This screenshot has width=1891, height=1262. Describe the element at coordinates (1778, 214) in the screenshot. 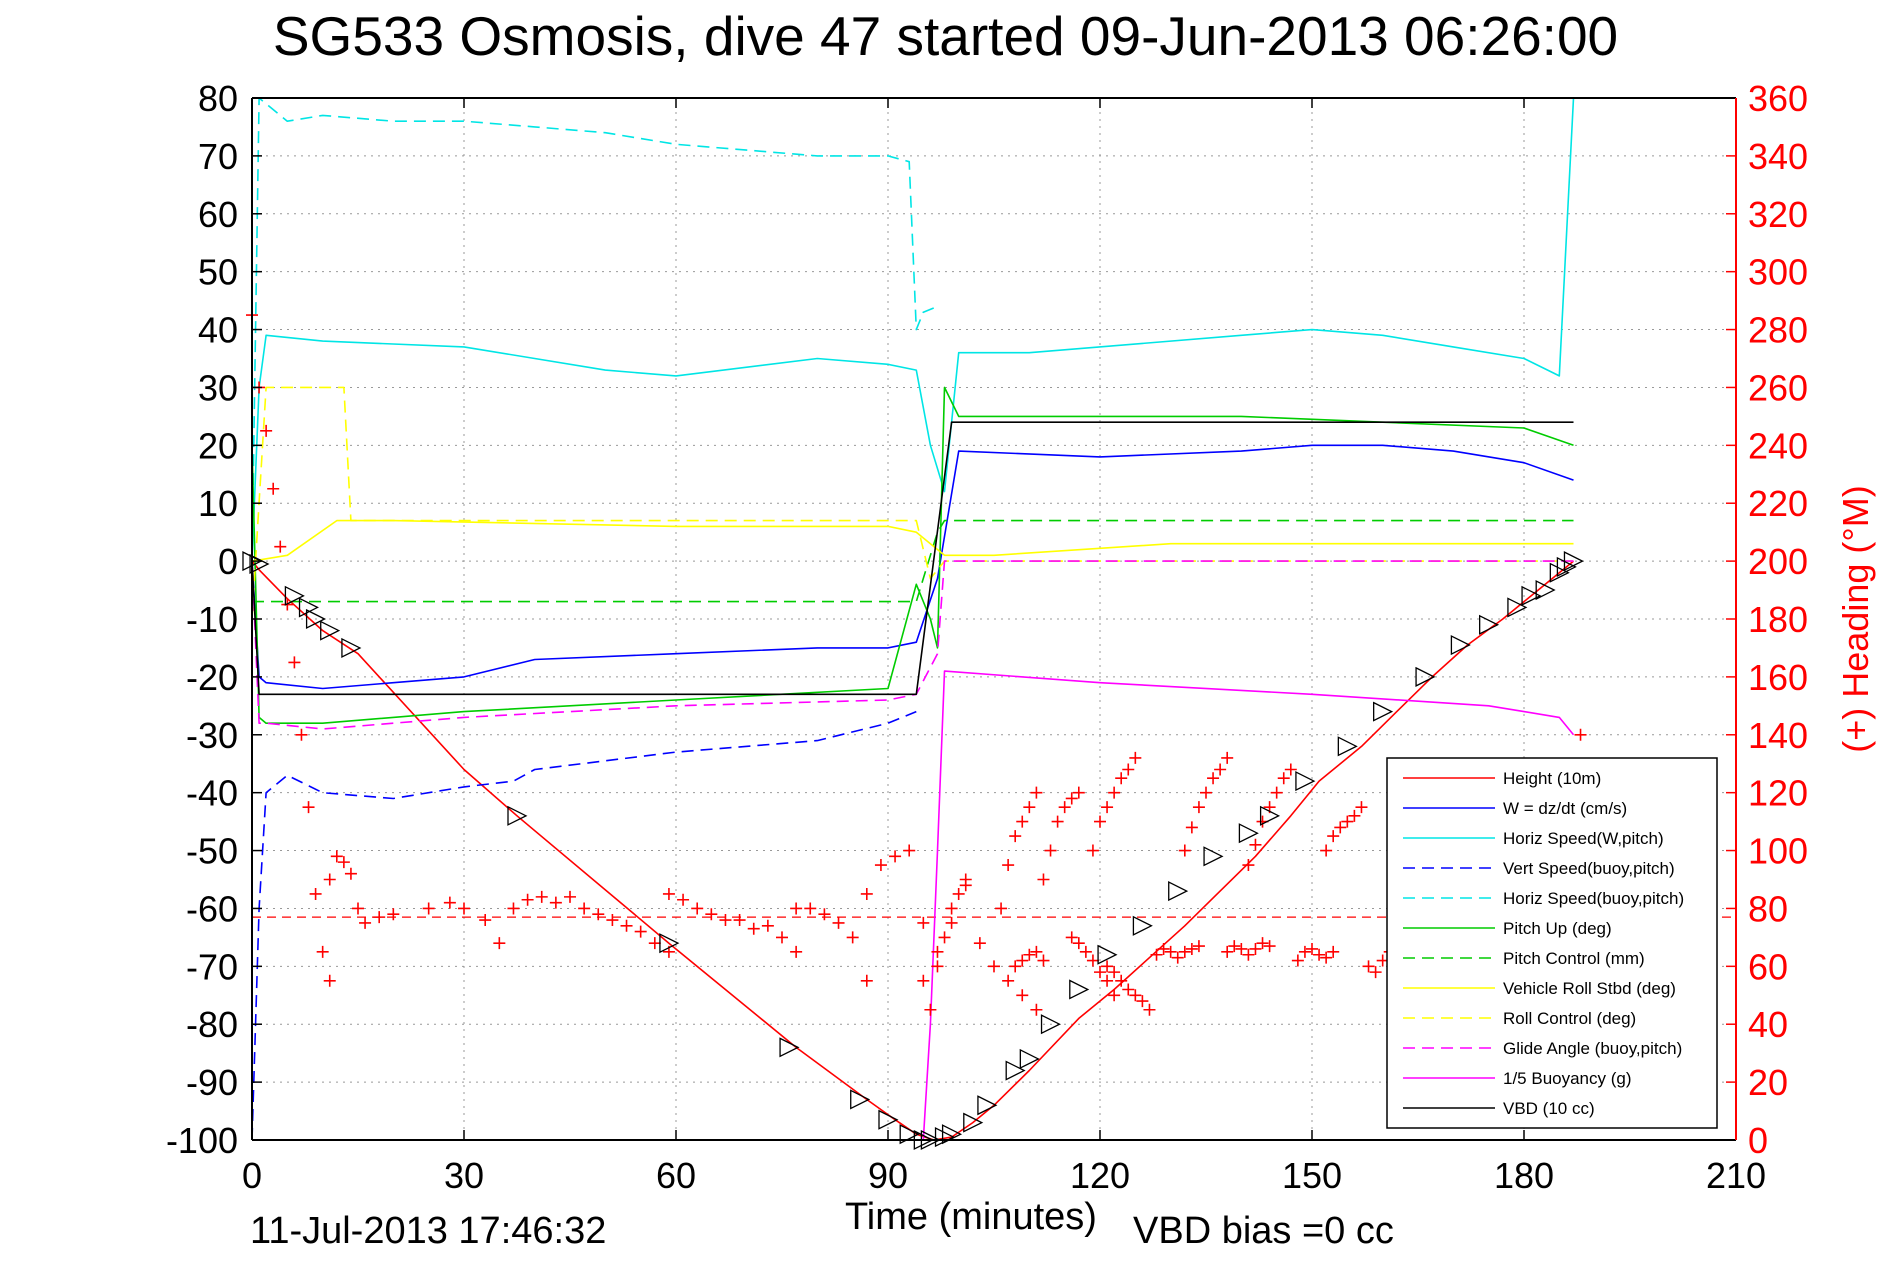

I see `y-right-tick-label: 320` at that location.